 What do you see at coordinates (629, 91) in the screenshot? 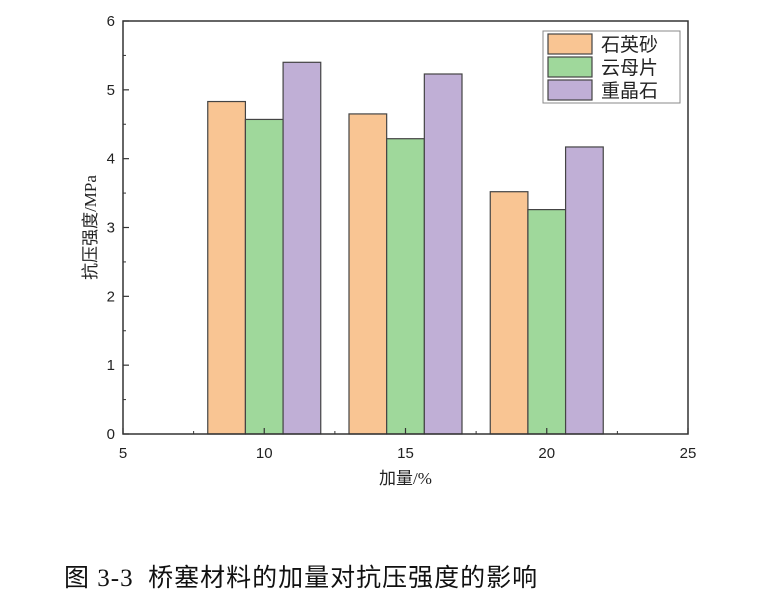
I see `legend-label-2: 重晶石` at bounding box center [629, 91].